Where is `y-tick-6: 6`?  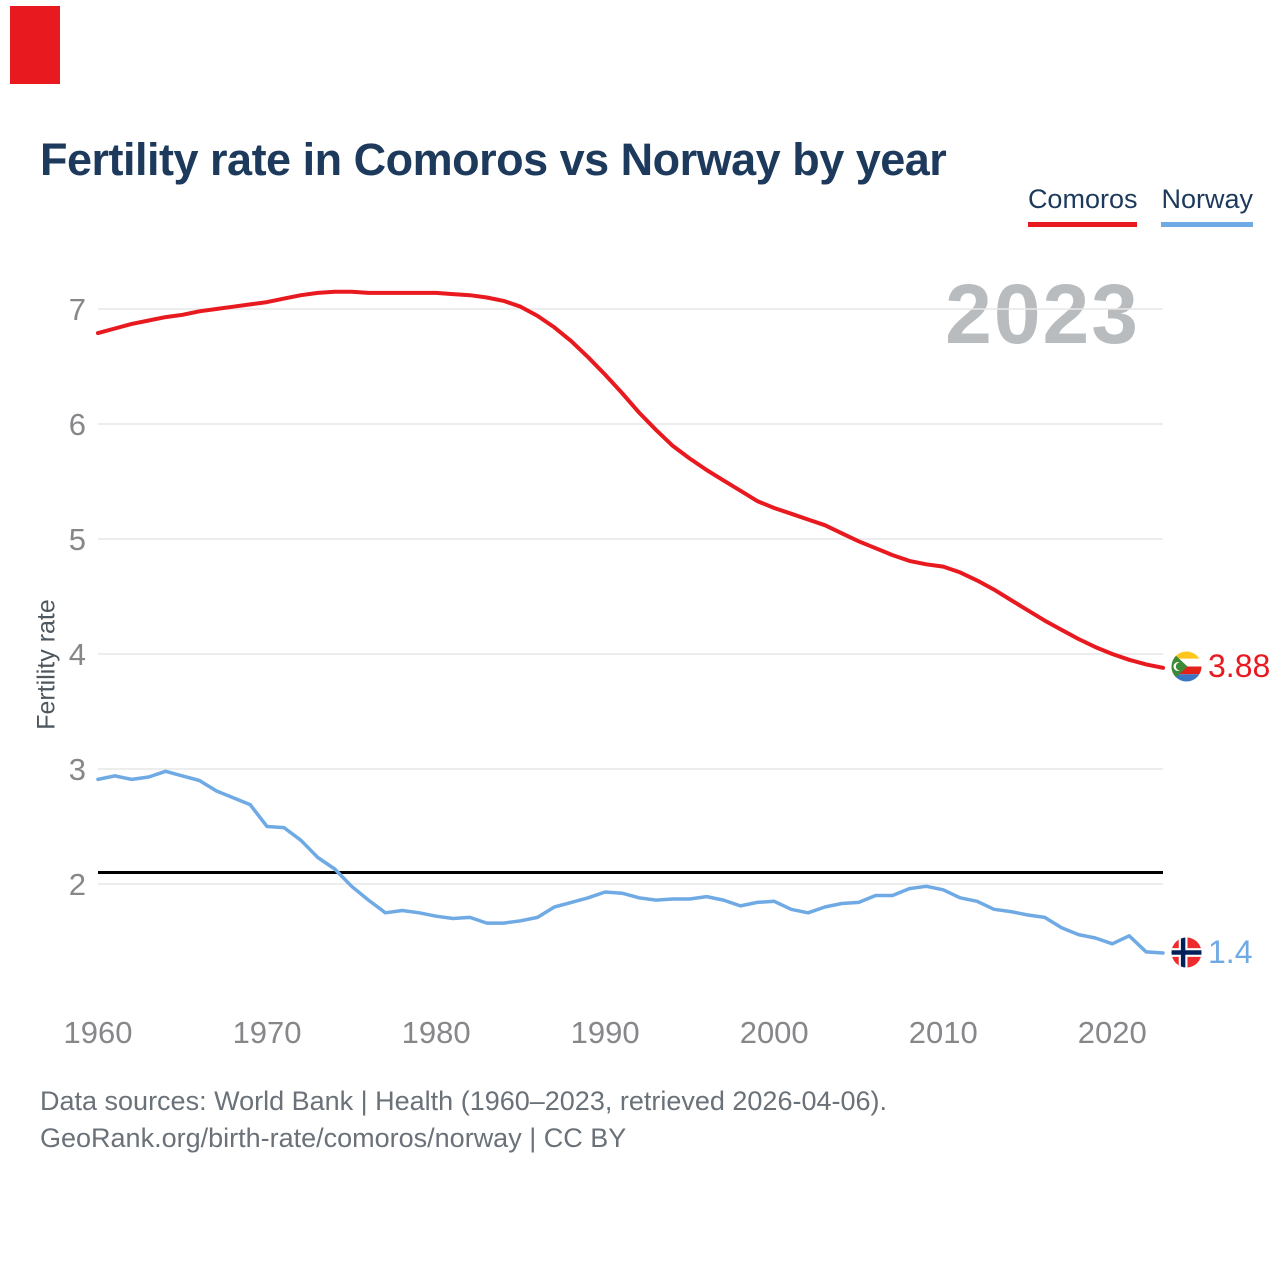 y-tick-6: 6 is located at coordinates (77, 424).